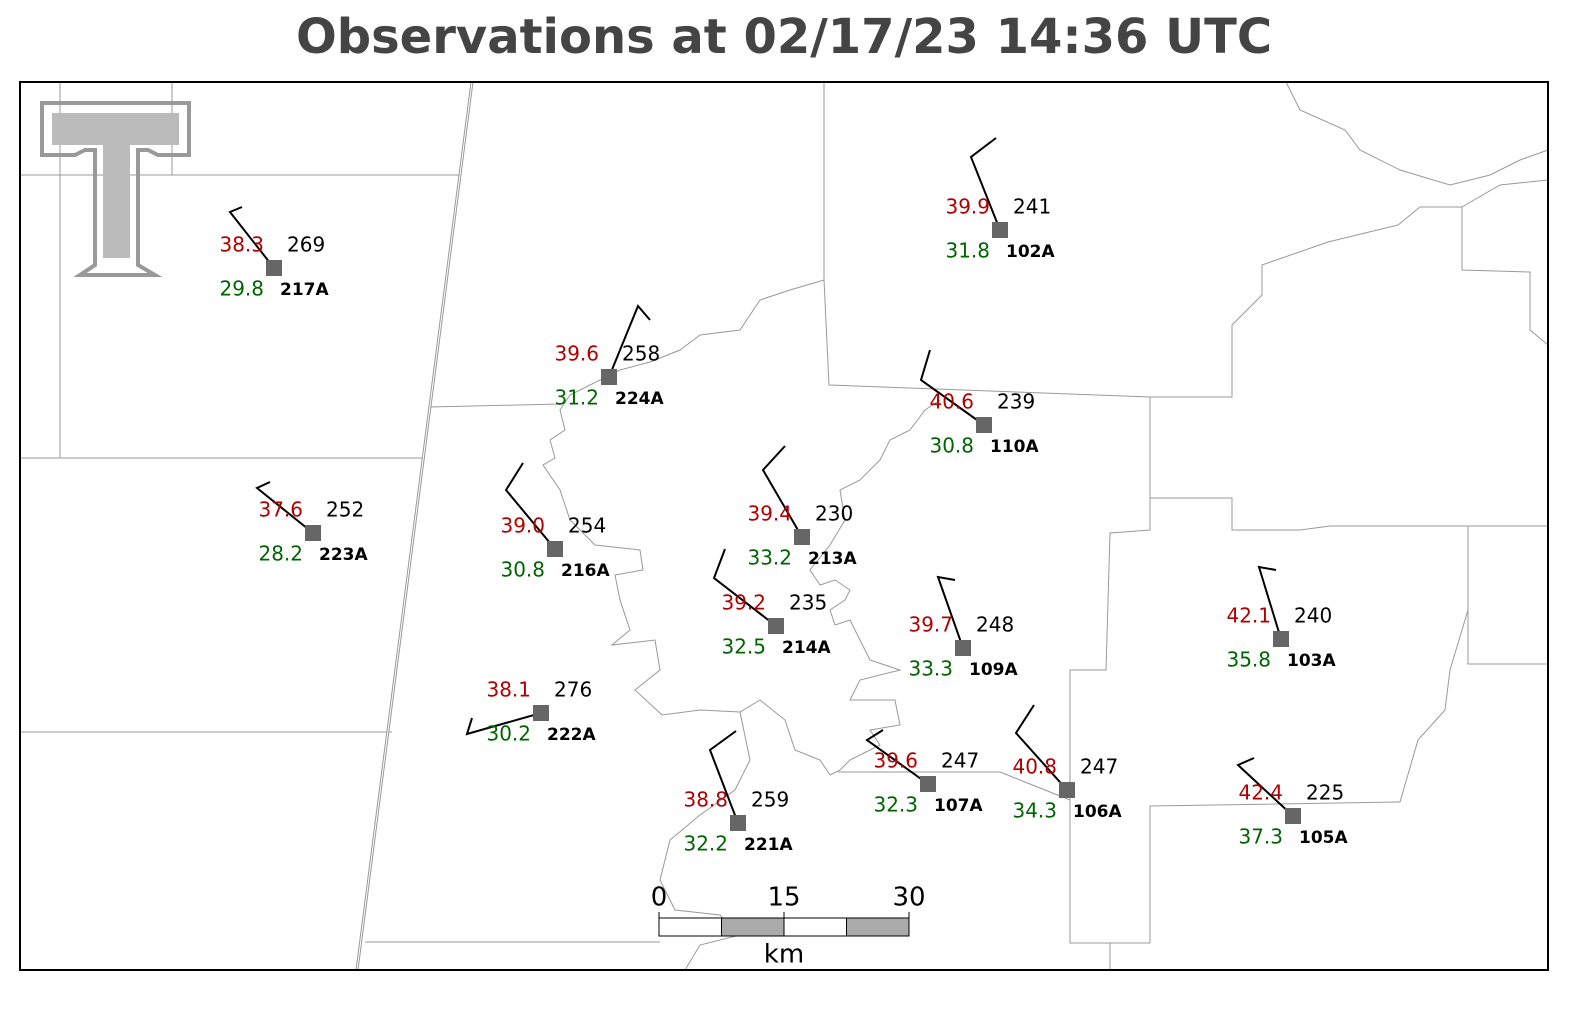 The image size is (1590, 1009). What do you see at coordinates (576, 398) in the screenshot?
I see `dewpoint: 31.2` at bounding box center [576, 398].